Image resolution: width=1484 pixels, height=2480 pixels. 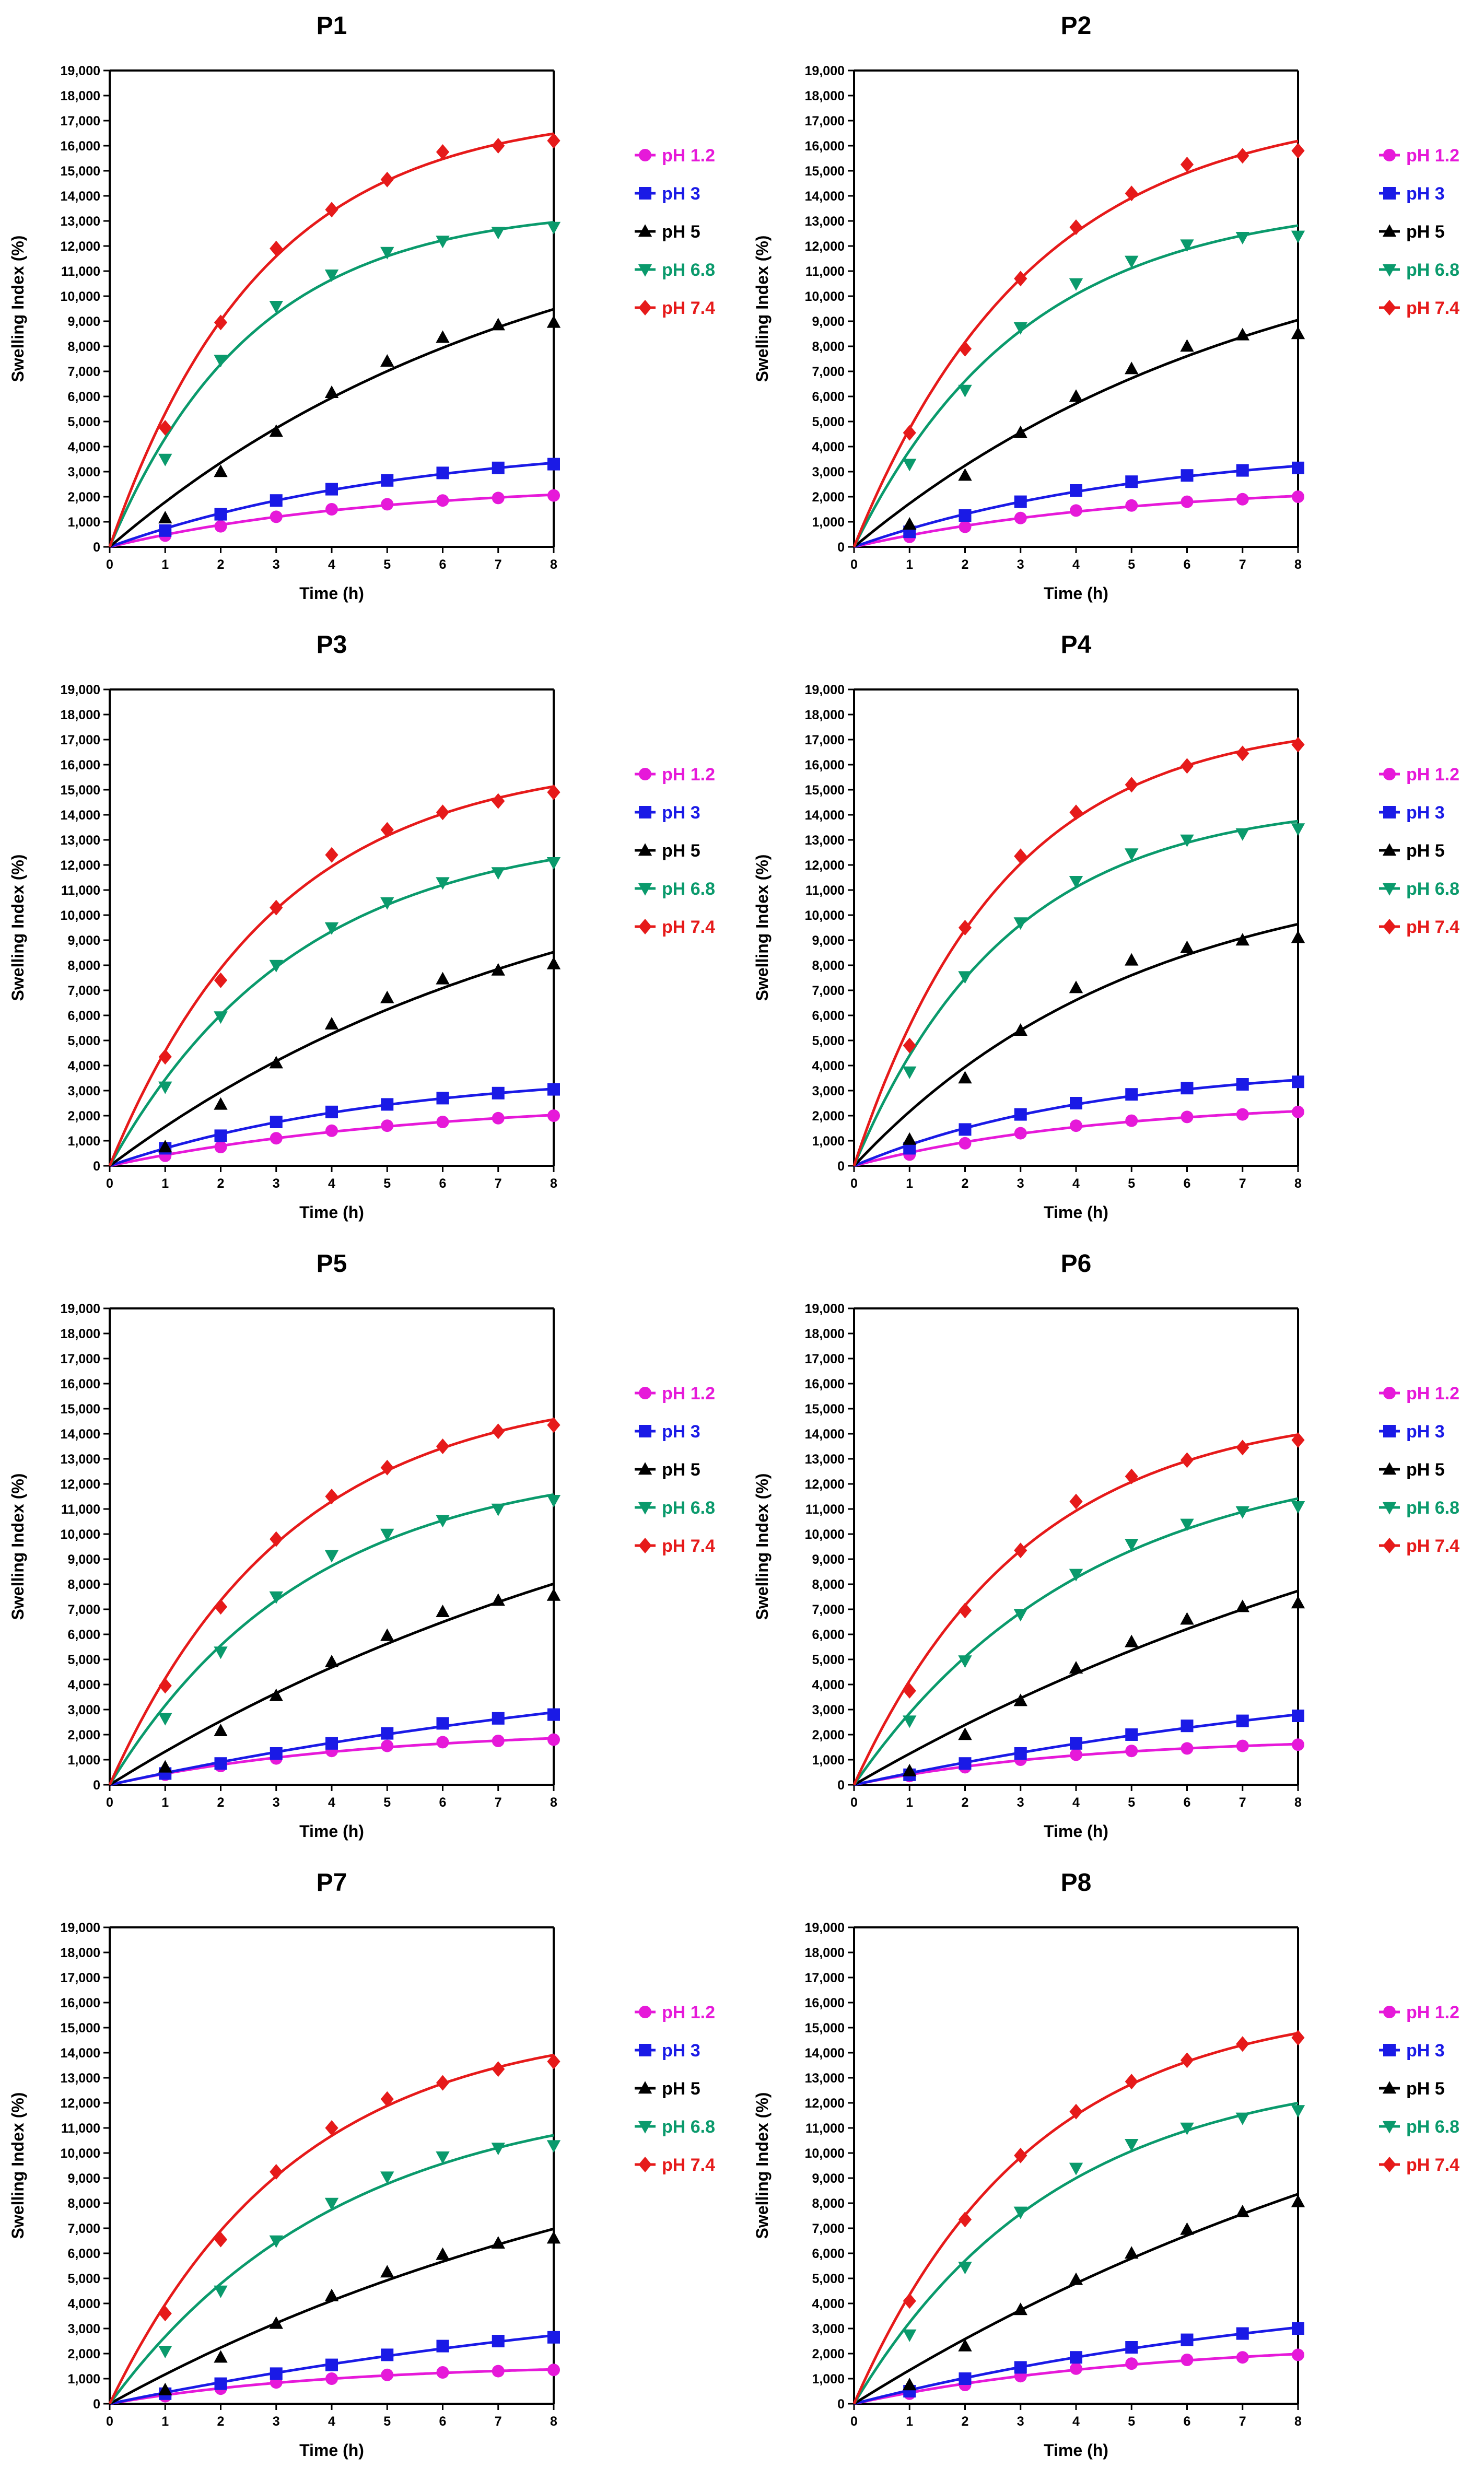 I want to click on y-tick-label: 0, so click(x=96, y=1785).